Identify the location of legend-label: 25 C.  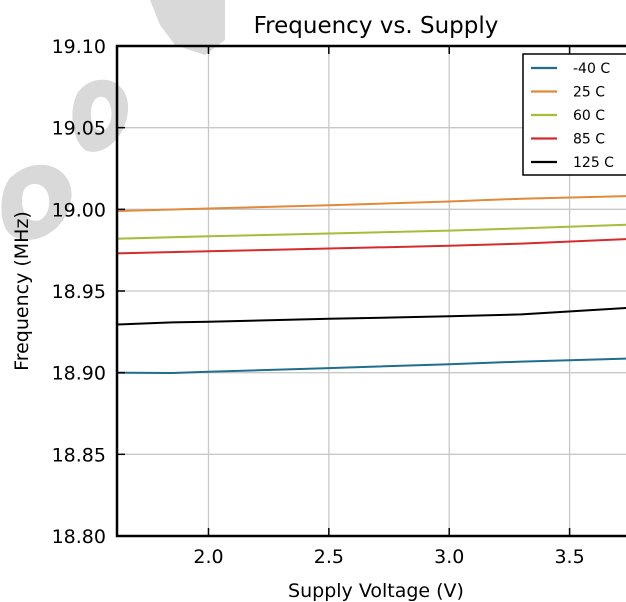
(589, 93).